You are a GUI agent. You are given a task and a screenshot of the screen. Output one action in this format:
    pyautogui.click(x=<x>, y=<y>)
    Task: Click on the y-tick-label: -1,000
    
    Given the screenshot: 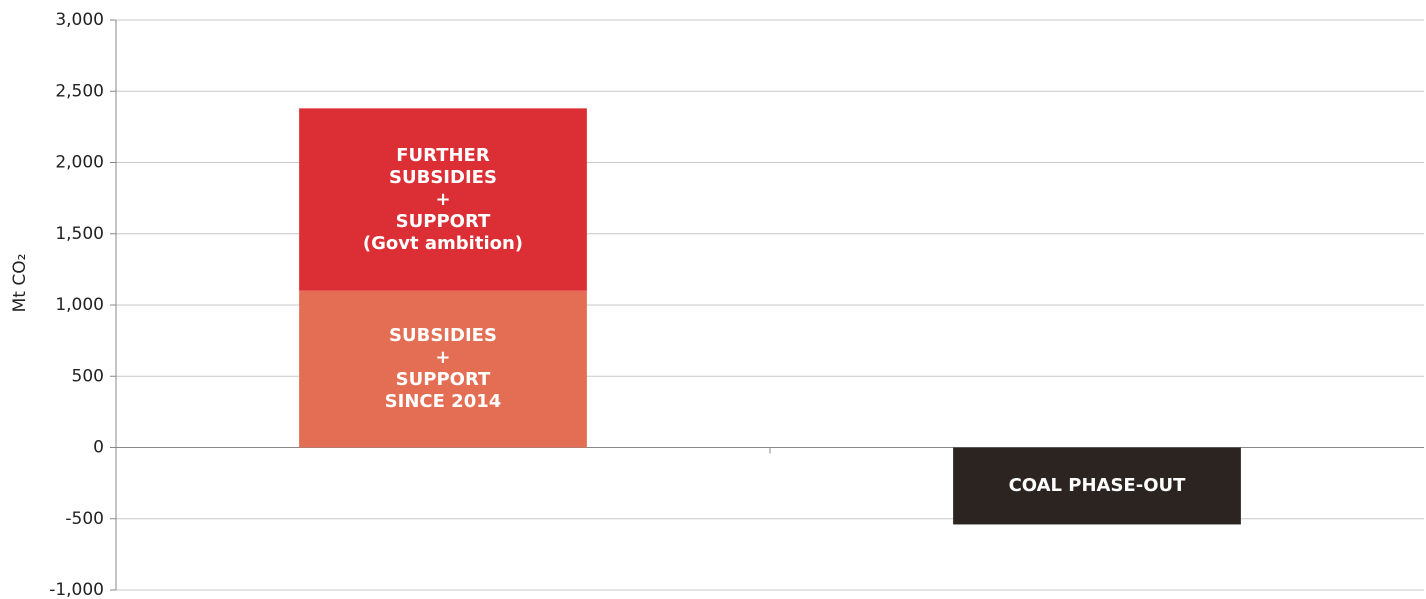 What is the action you would take?
    pyautogui.click(x=76, y=589)
    